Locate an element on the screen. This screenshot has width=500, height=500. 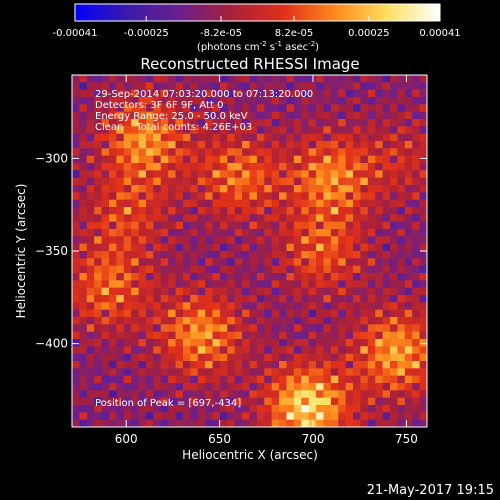
y-tick-label: −350 is located at coordinates (51, 251).